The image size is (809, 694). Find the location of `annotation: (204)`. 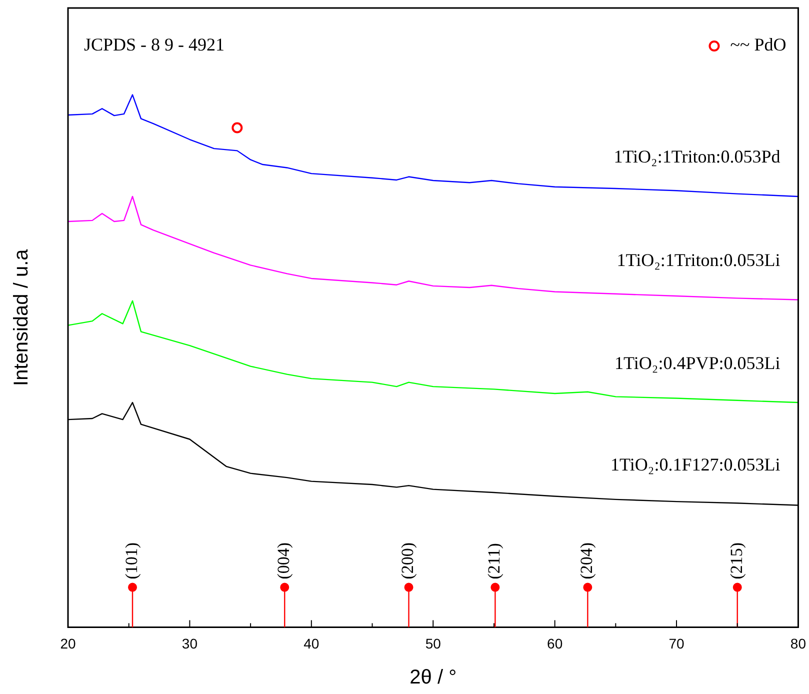

annotation: (204) is located at coordinates (586, 561).